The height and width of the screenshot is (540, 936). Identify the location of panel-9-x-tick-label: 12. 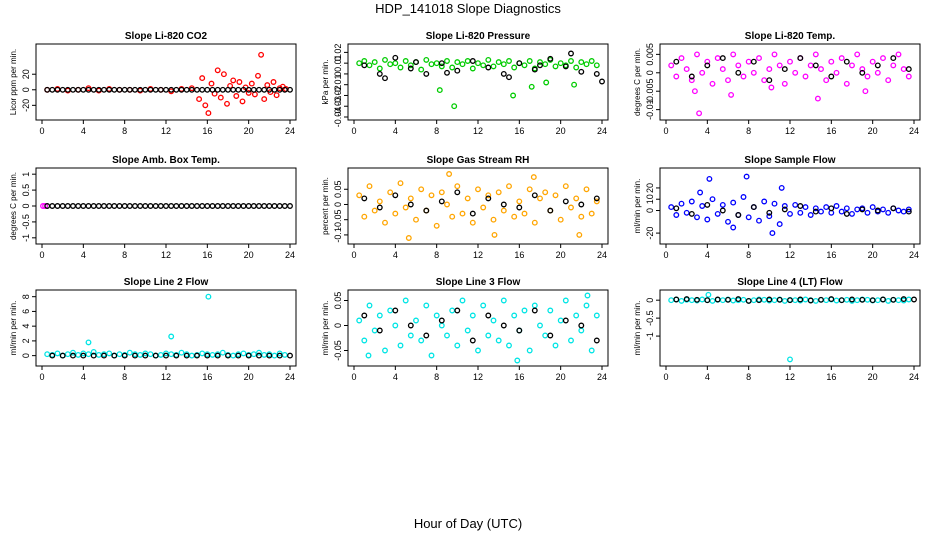
(790, 377).